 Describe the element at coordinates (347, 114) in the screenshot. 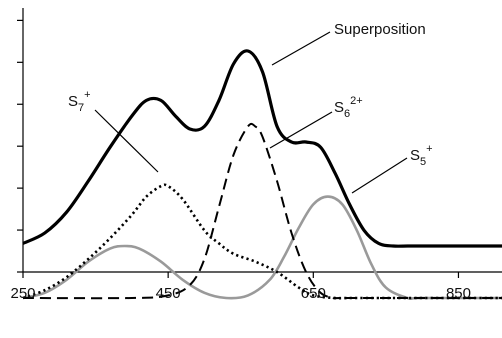

I see `series-label-subscript: 6` at that location.